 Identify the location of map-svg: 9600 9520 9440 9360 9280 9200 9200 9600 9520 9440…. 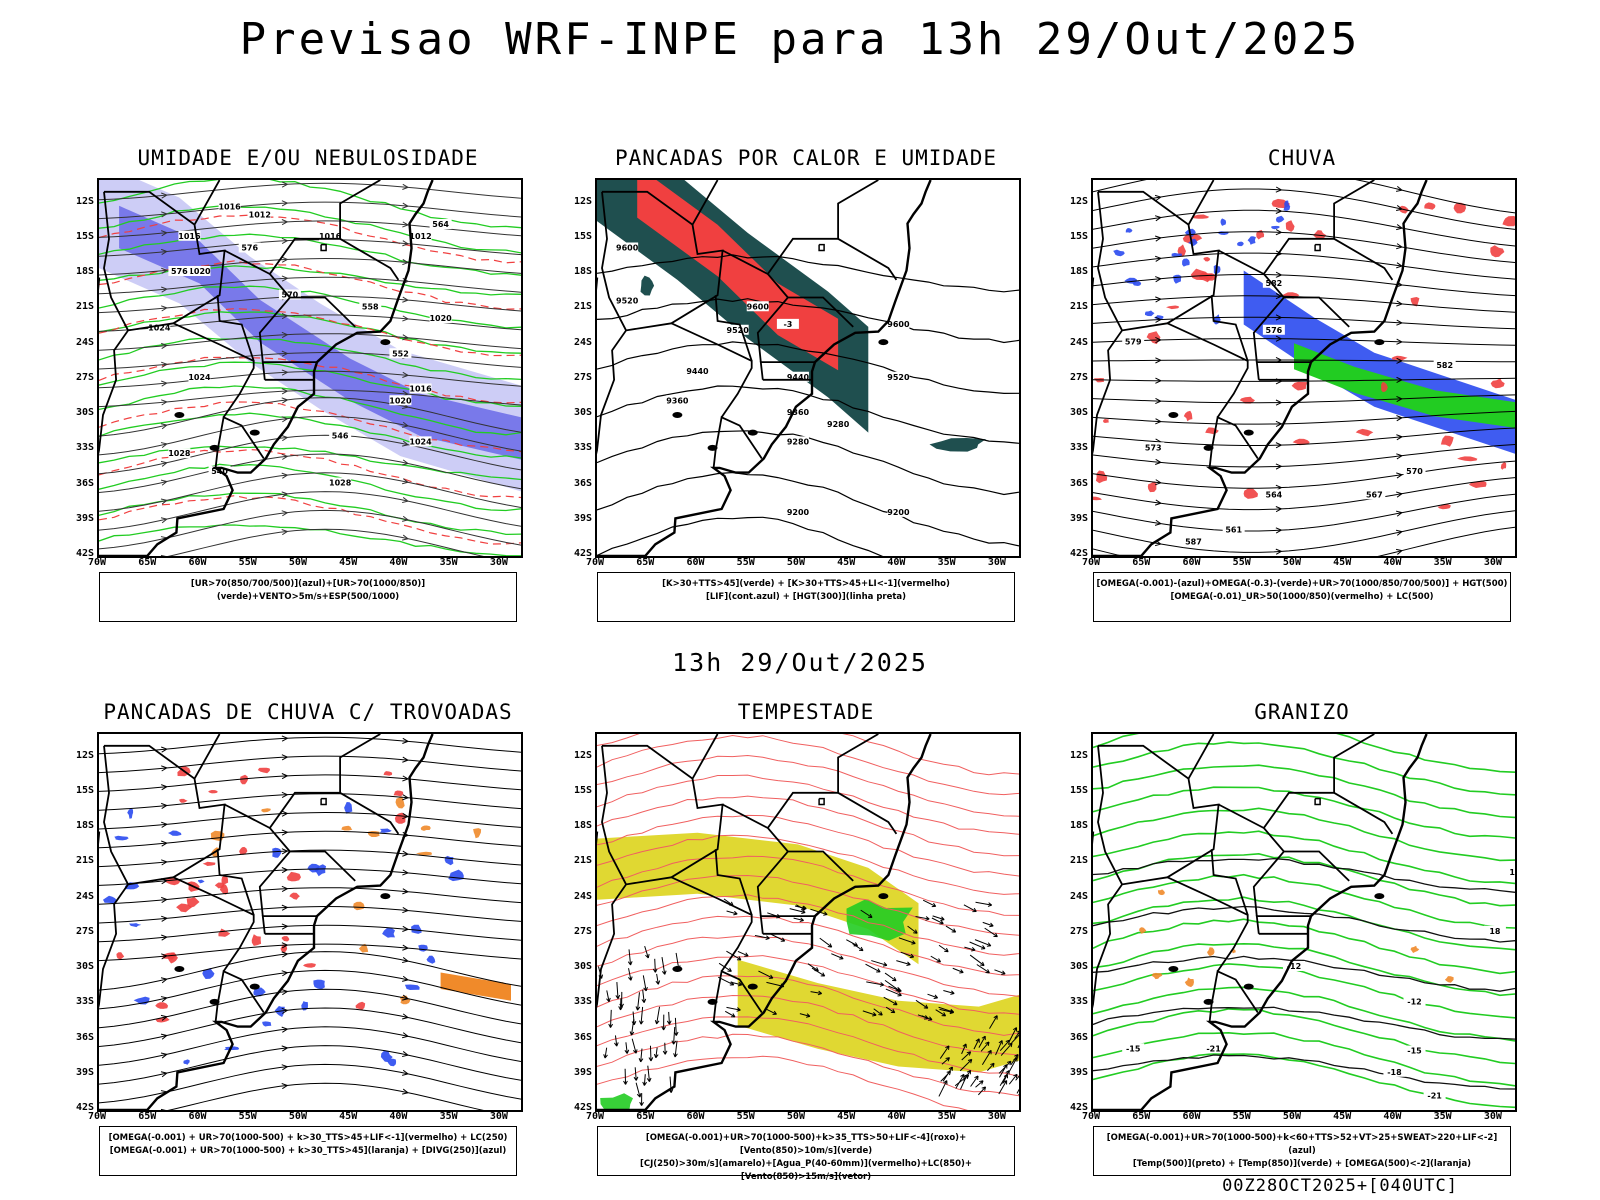
(808, 368).